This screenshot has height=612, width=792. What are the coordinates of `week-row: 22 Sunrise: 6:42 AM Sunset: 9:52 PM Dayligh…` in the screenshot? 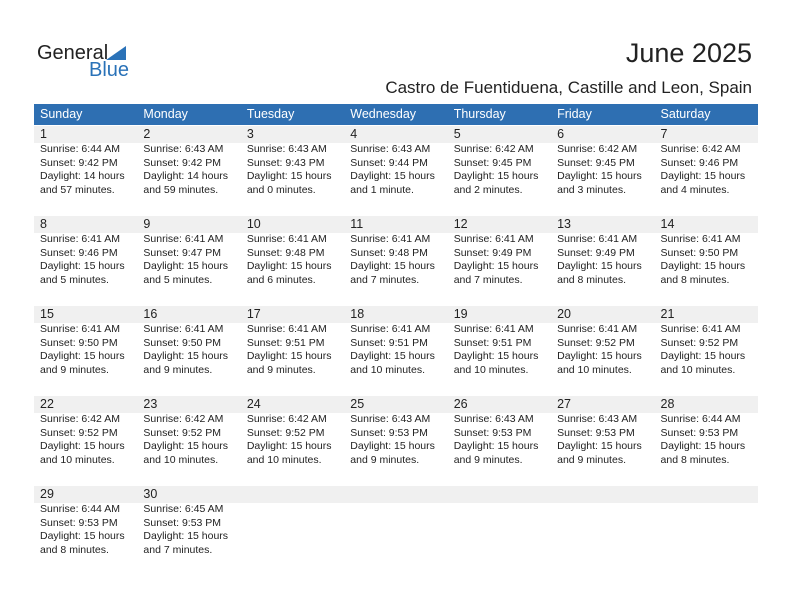 It's located at (396, 440).